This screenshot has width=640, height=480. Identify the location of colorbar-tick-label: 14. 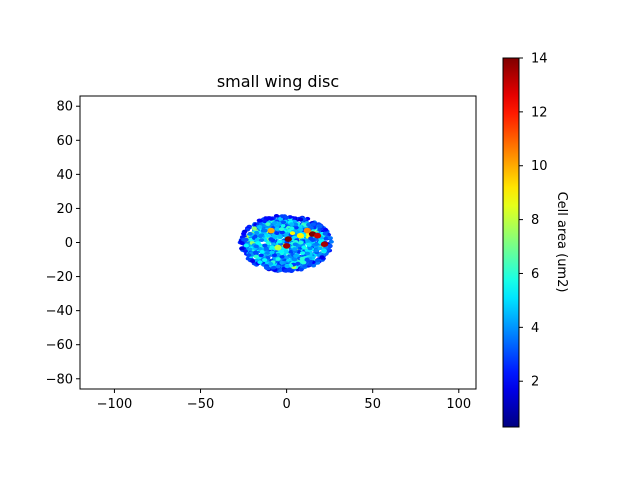
(539, 59).